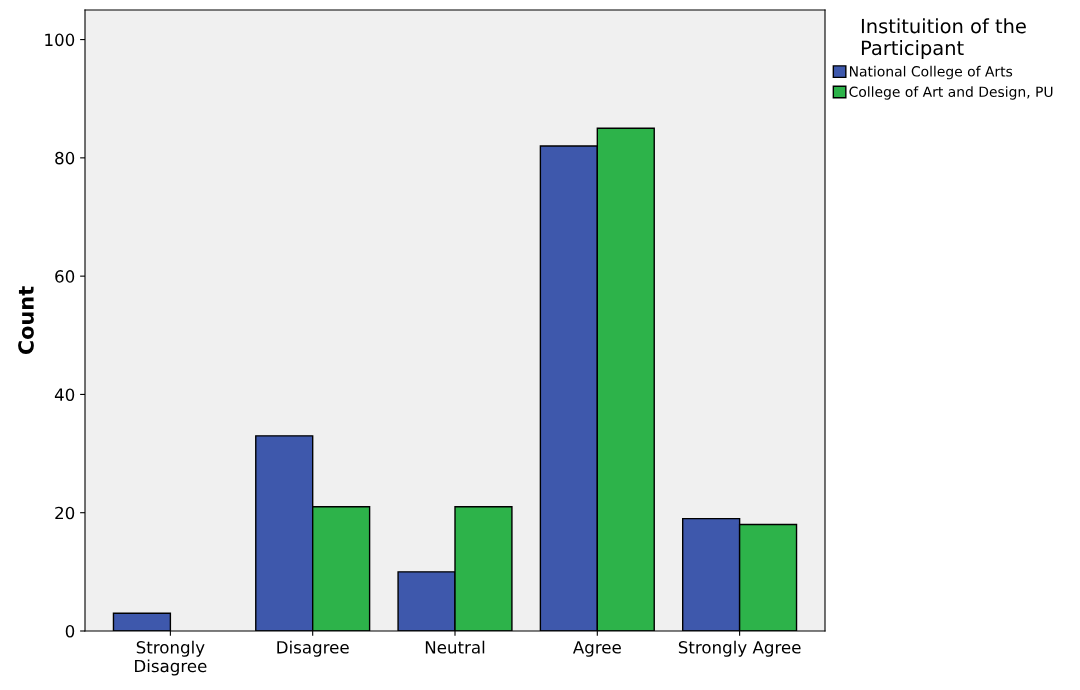  What do you see at coordinates (951, 93) in the screenshot?
I see `legend-label: College of Art and Design, PU` at bounding box center [951, 93].